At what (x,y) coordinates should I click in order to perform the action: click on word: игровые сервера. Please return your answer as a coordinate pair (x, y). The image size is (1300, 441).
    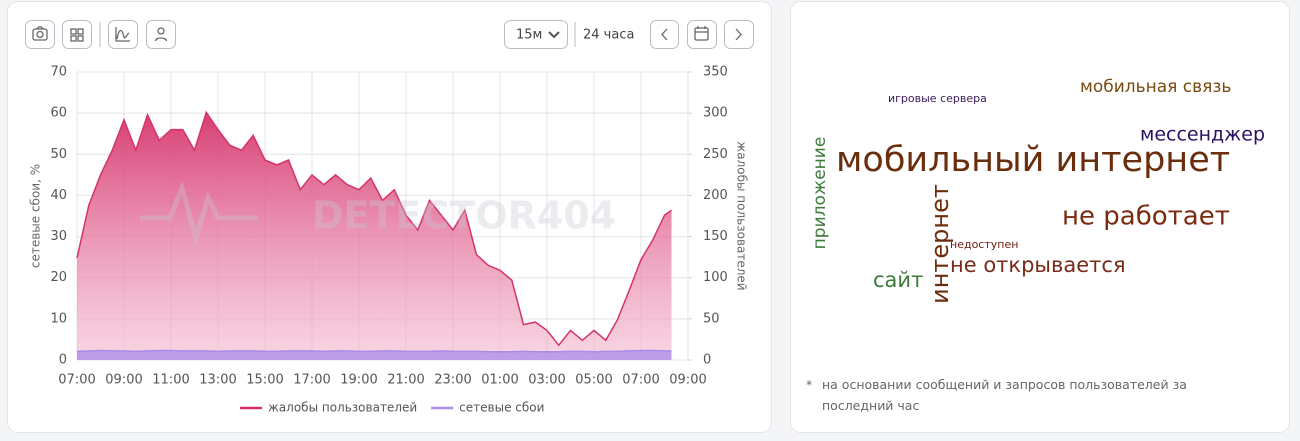
    Looking at the image, I should click on (937, 98).